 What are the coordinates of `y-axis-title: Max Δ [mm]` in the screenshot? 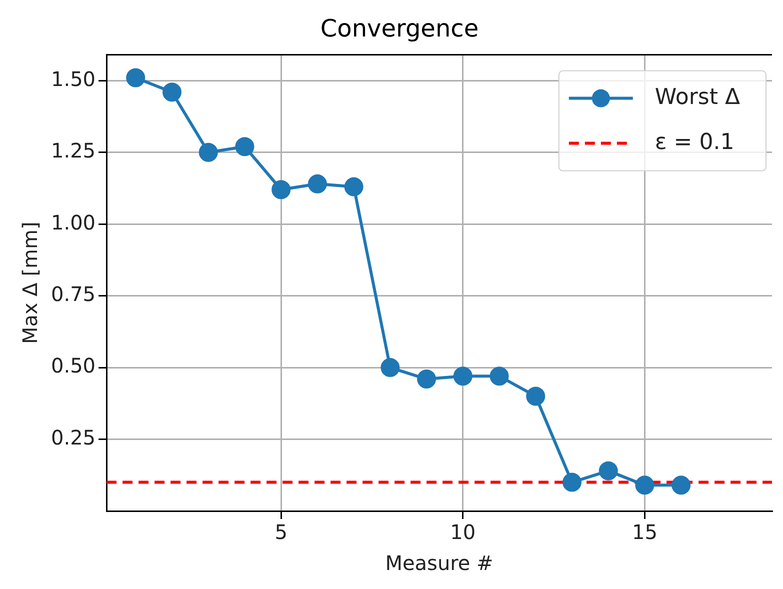 It's located at (30, 283).